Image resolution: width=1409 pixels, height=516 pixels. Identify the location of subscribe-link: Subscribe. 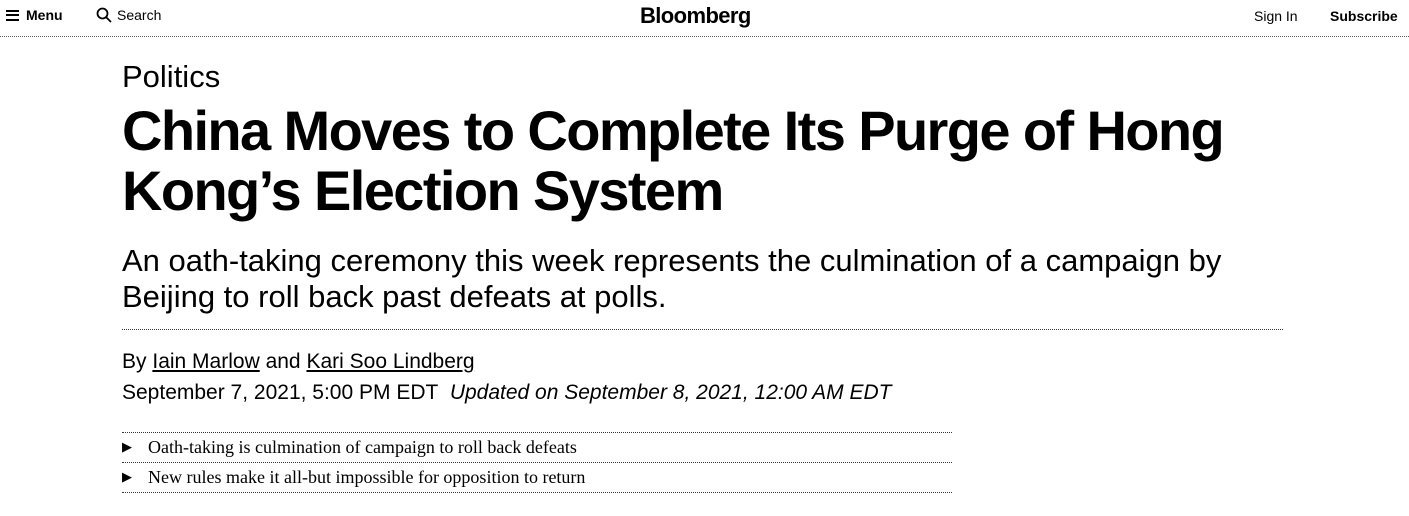
(1364, 16).